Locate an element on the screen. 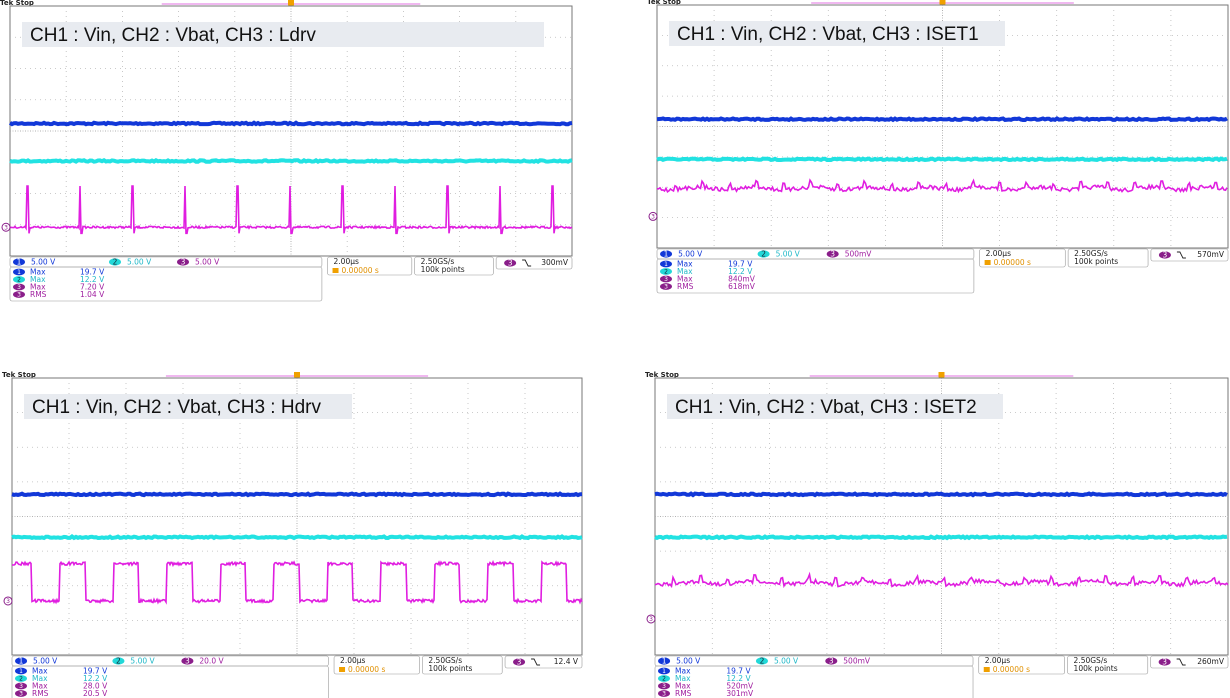  measurement-value: 618mV is located at coordinates (742, 286).